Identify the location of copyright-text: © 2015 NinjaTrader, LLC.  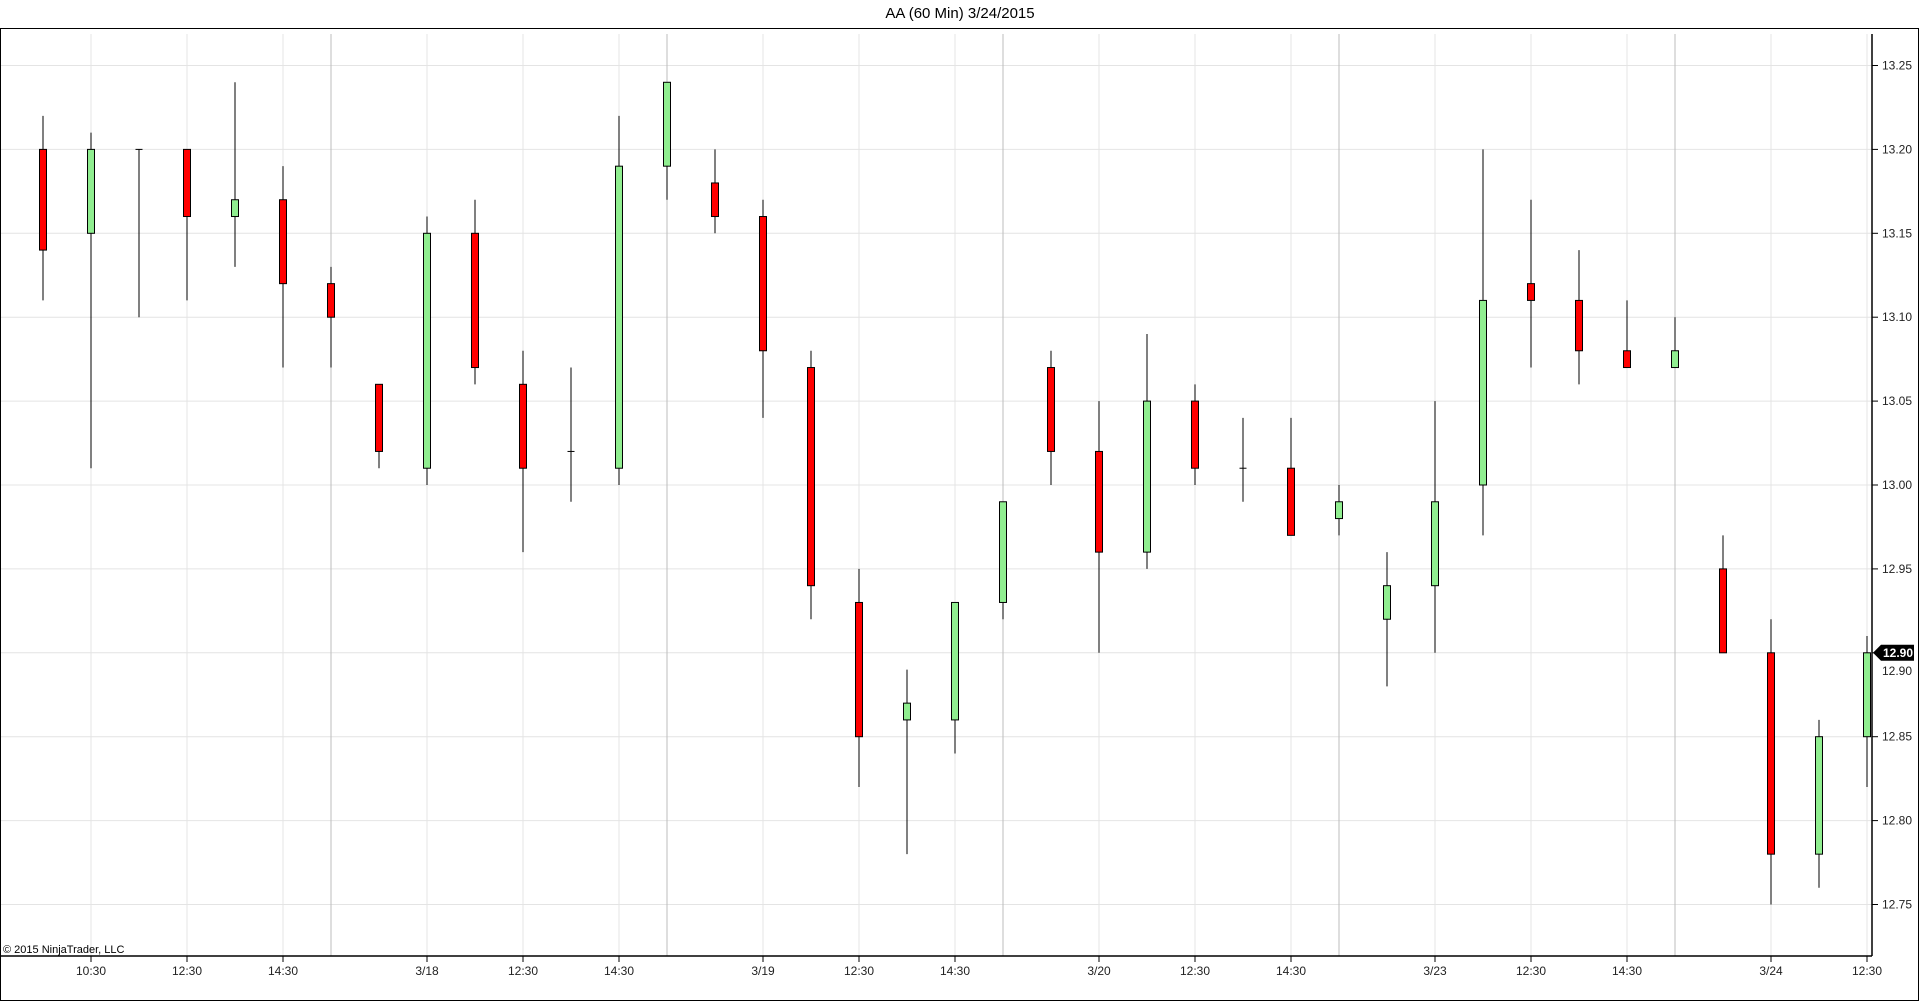
(63, 950).